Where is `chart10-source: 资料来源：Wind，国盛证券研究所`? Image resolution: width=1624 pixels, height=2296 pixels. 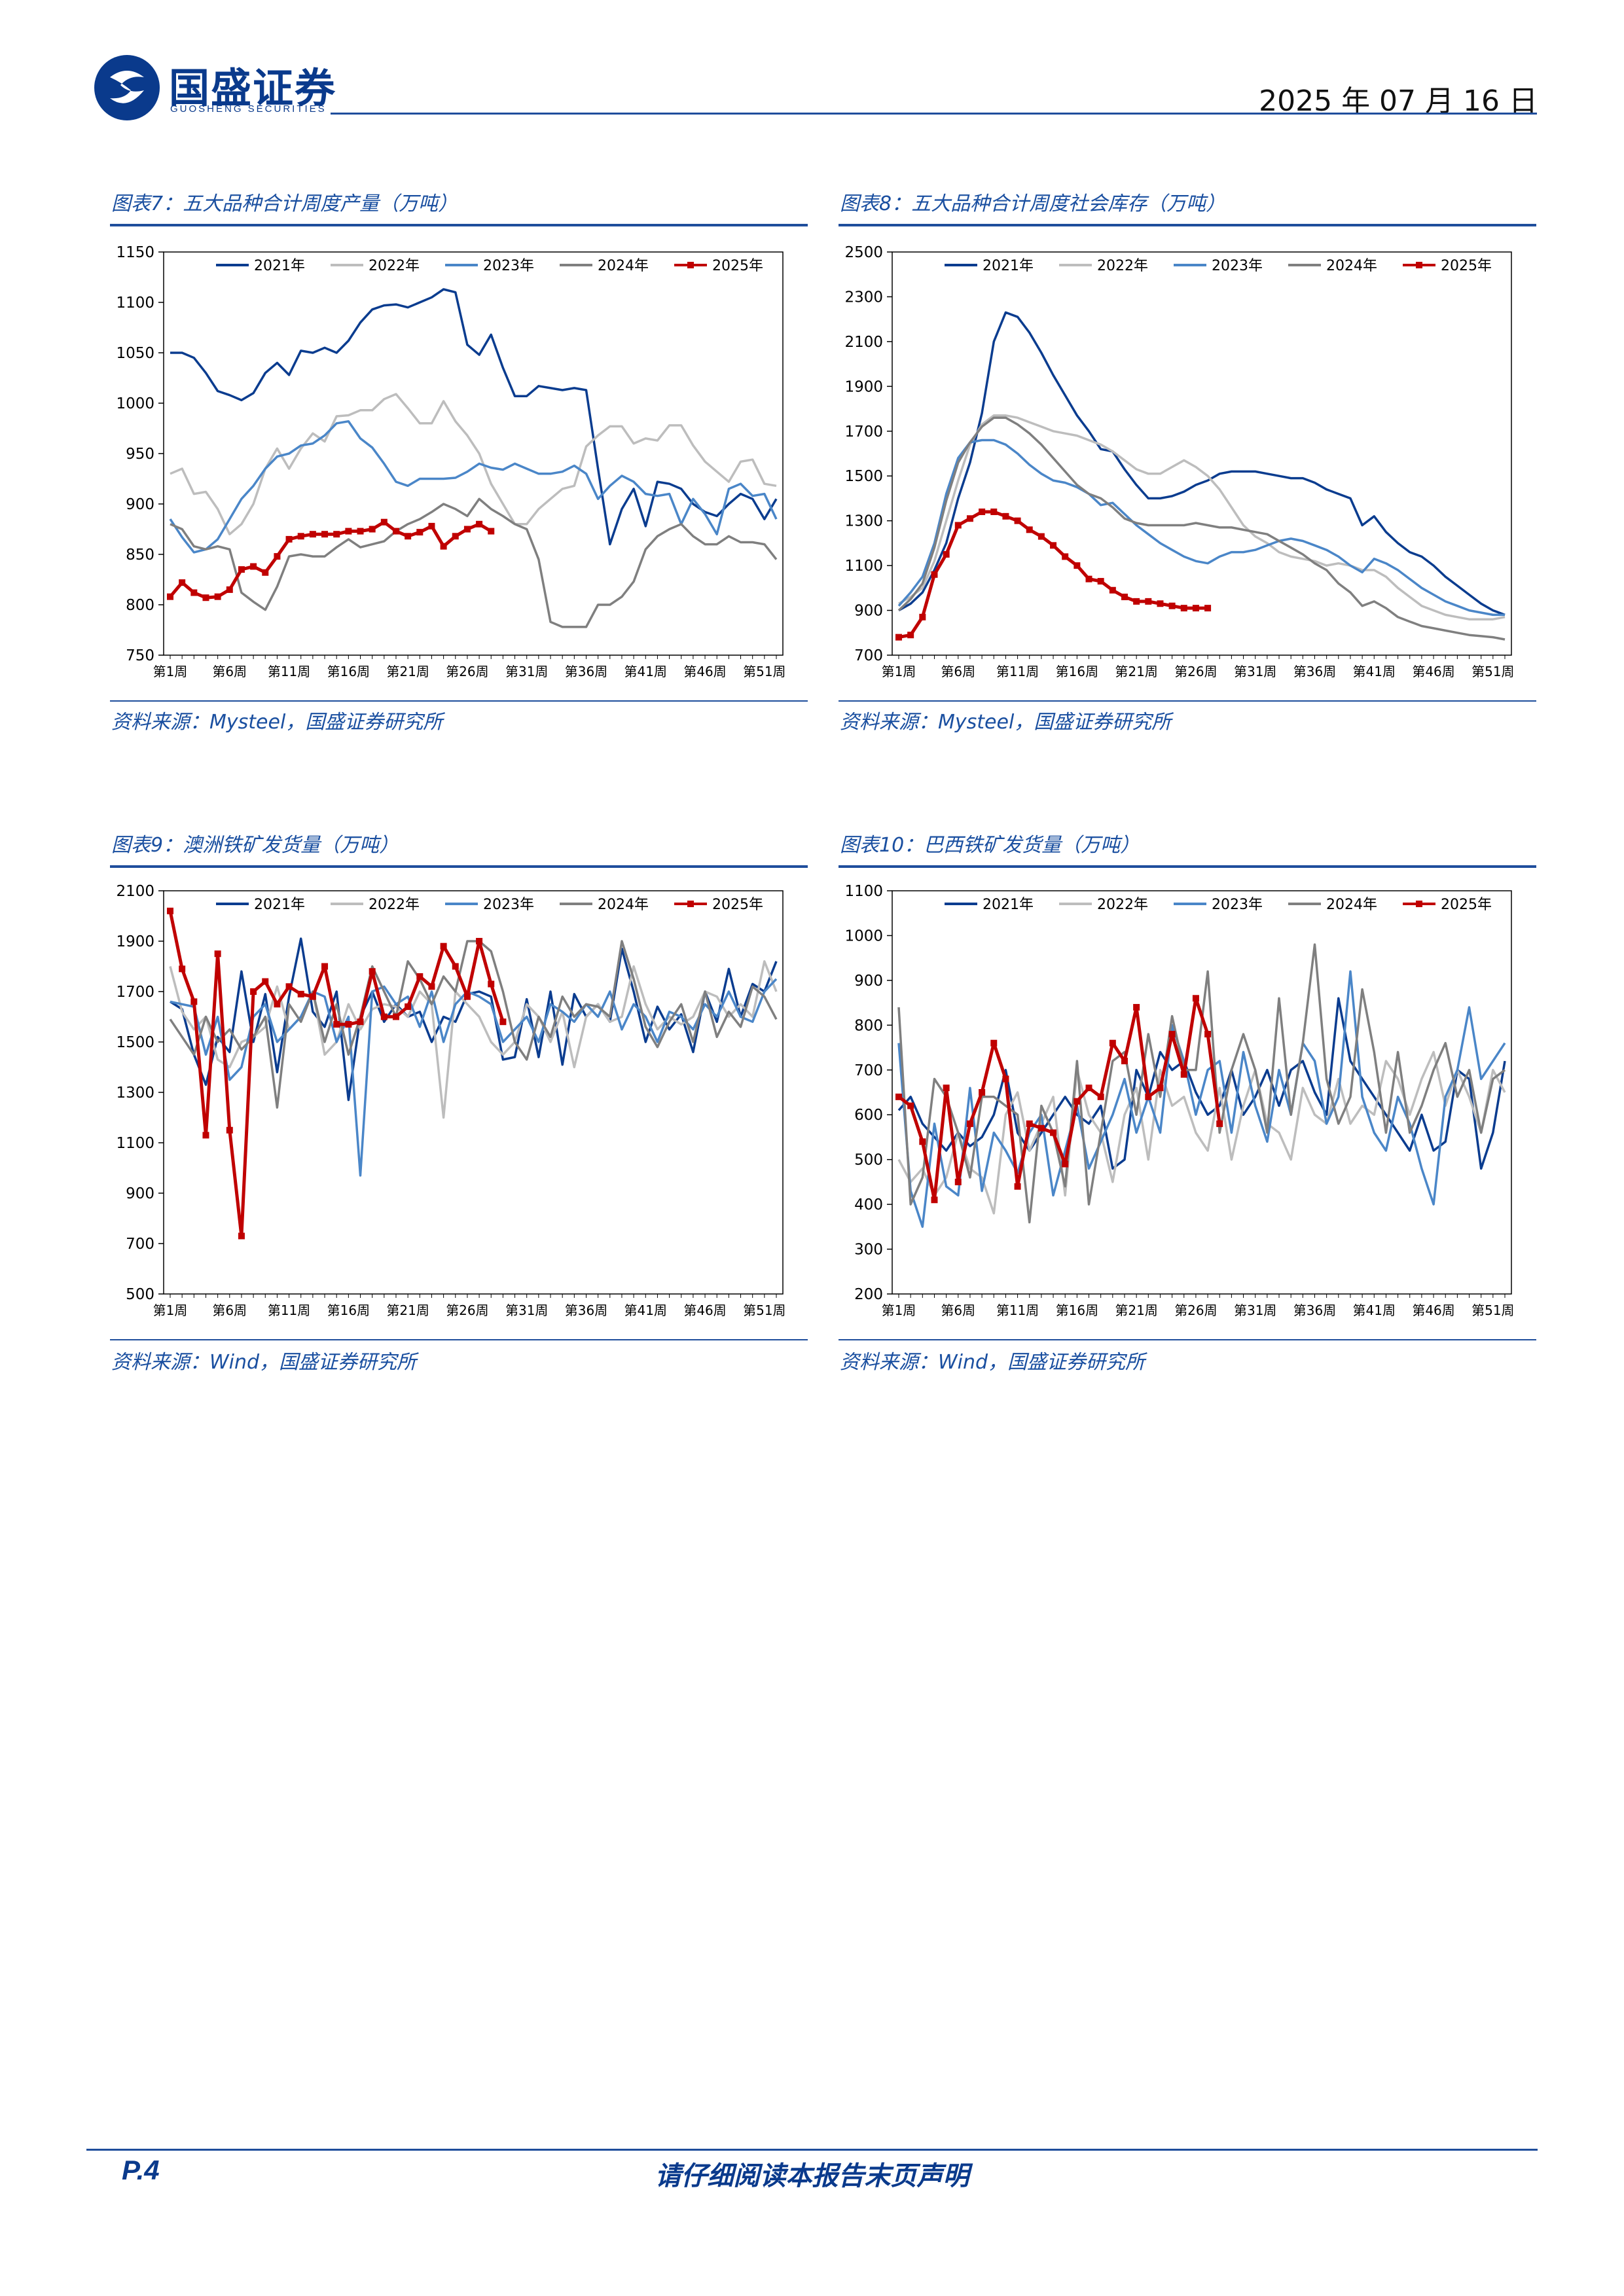 chart10-source: 资料来源：Wind，国盛证券研究所 is located at coordinates (993, 1362).